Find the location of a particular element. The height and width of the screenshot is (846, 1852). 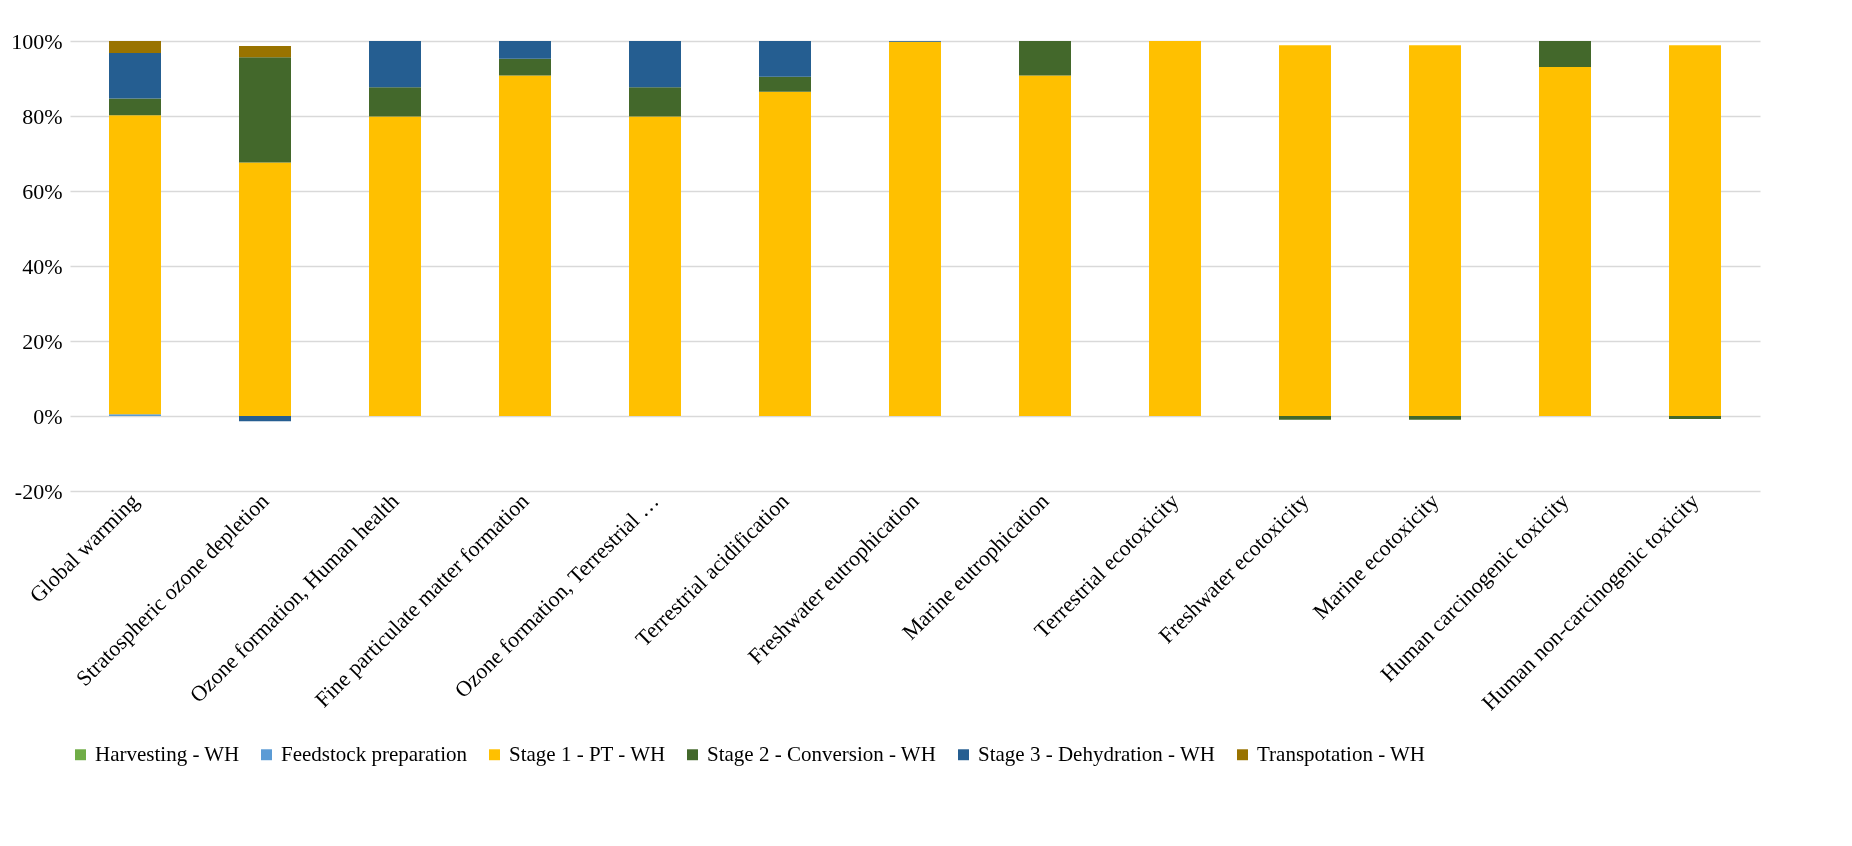

legend-label: Harvesting - WH is located at coordinates (167, 753).